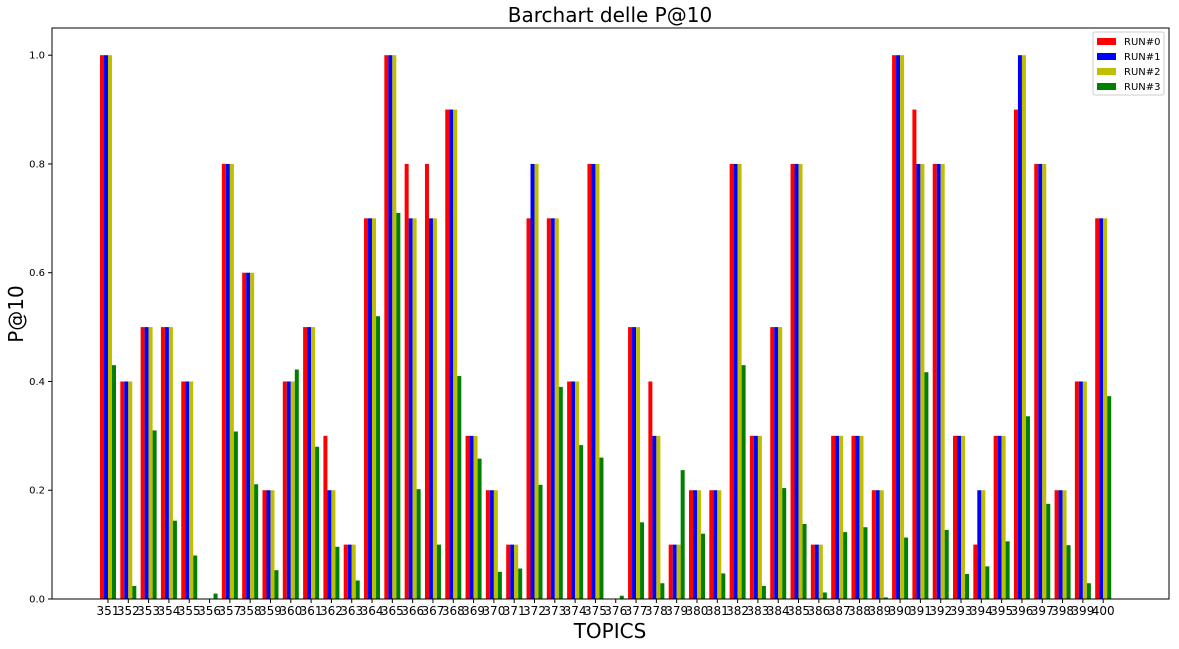  What do you see at coordinates (250, 611) in the screenshot?
I see `x-tick-label: 358` at bounding box center [250, 611].